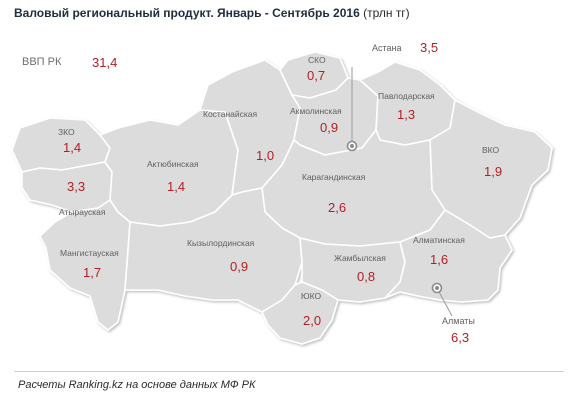 This screenshot has height=401, width=577. I want to click on city-value-almaty: 6,3, so click(460, 337).